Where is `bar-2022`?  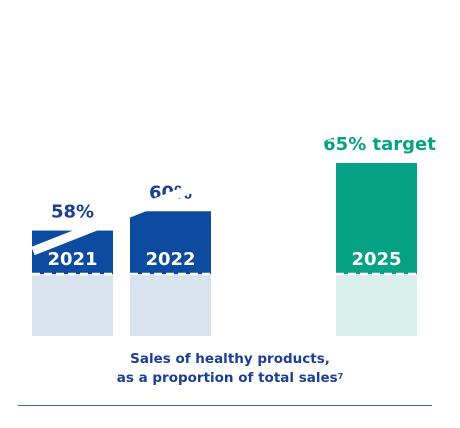
bar-2022 is located at coordinates (170, 242).